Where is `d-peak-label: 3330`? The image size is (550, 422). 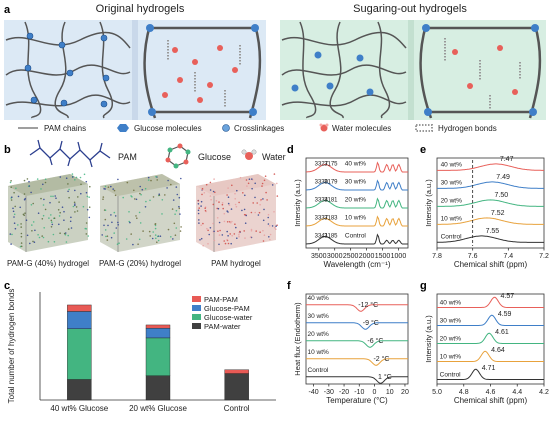 d-peak-label: 3330 is located at coordinates (322, 183).